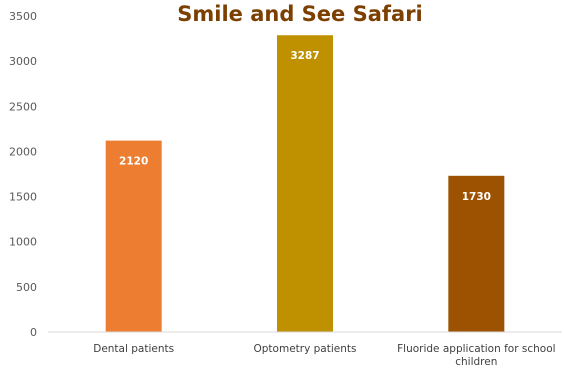  I want to click on data-label: 1730, so click(476, 197).